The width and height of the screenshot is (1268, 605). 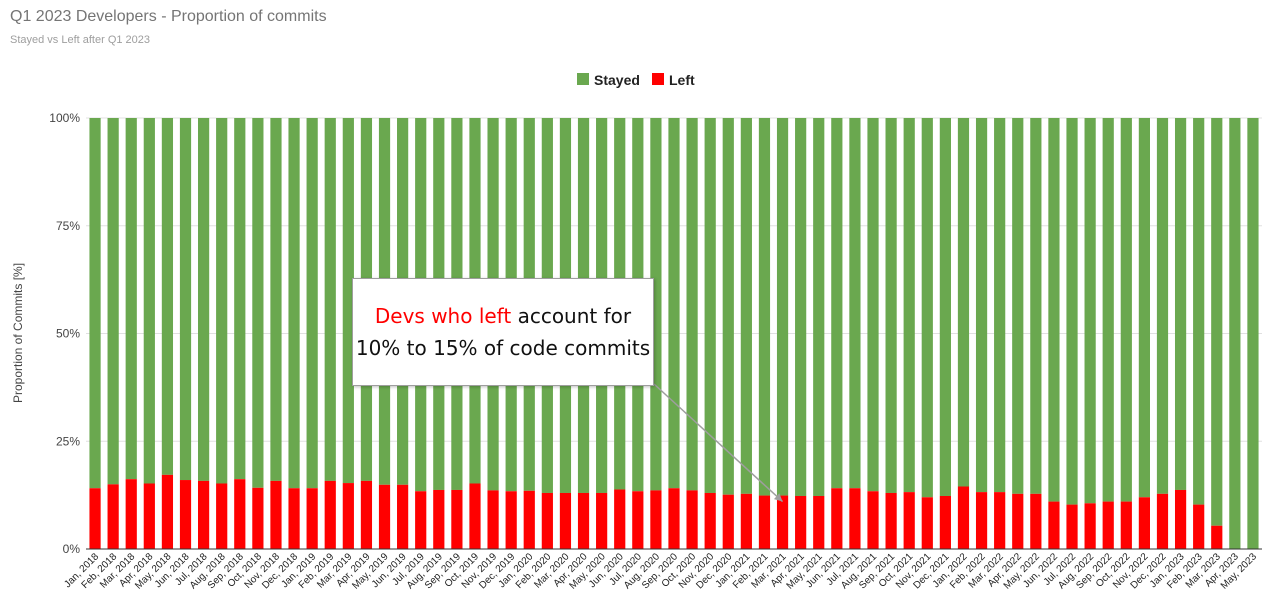 I want to click on legend-label-left: Left, so click(x=682, y=80).